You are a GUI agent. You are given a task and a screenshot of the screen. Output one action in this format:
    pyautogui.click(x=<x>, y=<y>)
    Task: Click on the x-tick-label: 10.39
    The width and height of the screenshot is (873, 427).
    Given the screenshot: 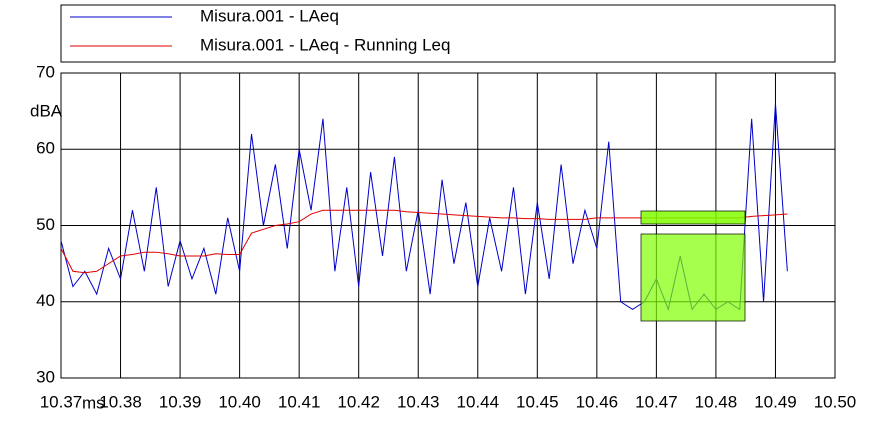 What is the action you would take?
    pyautogui.click(x=180, y=401)
    